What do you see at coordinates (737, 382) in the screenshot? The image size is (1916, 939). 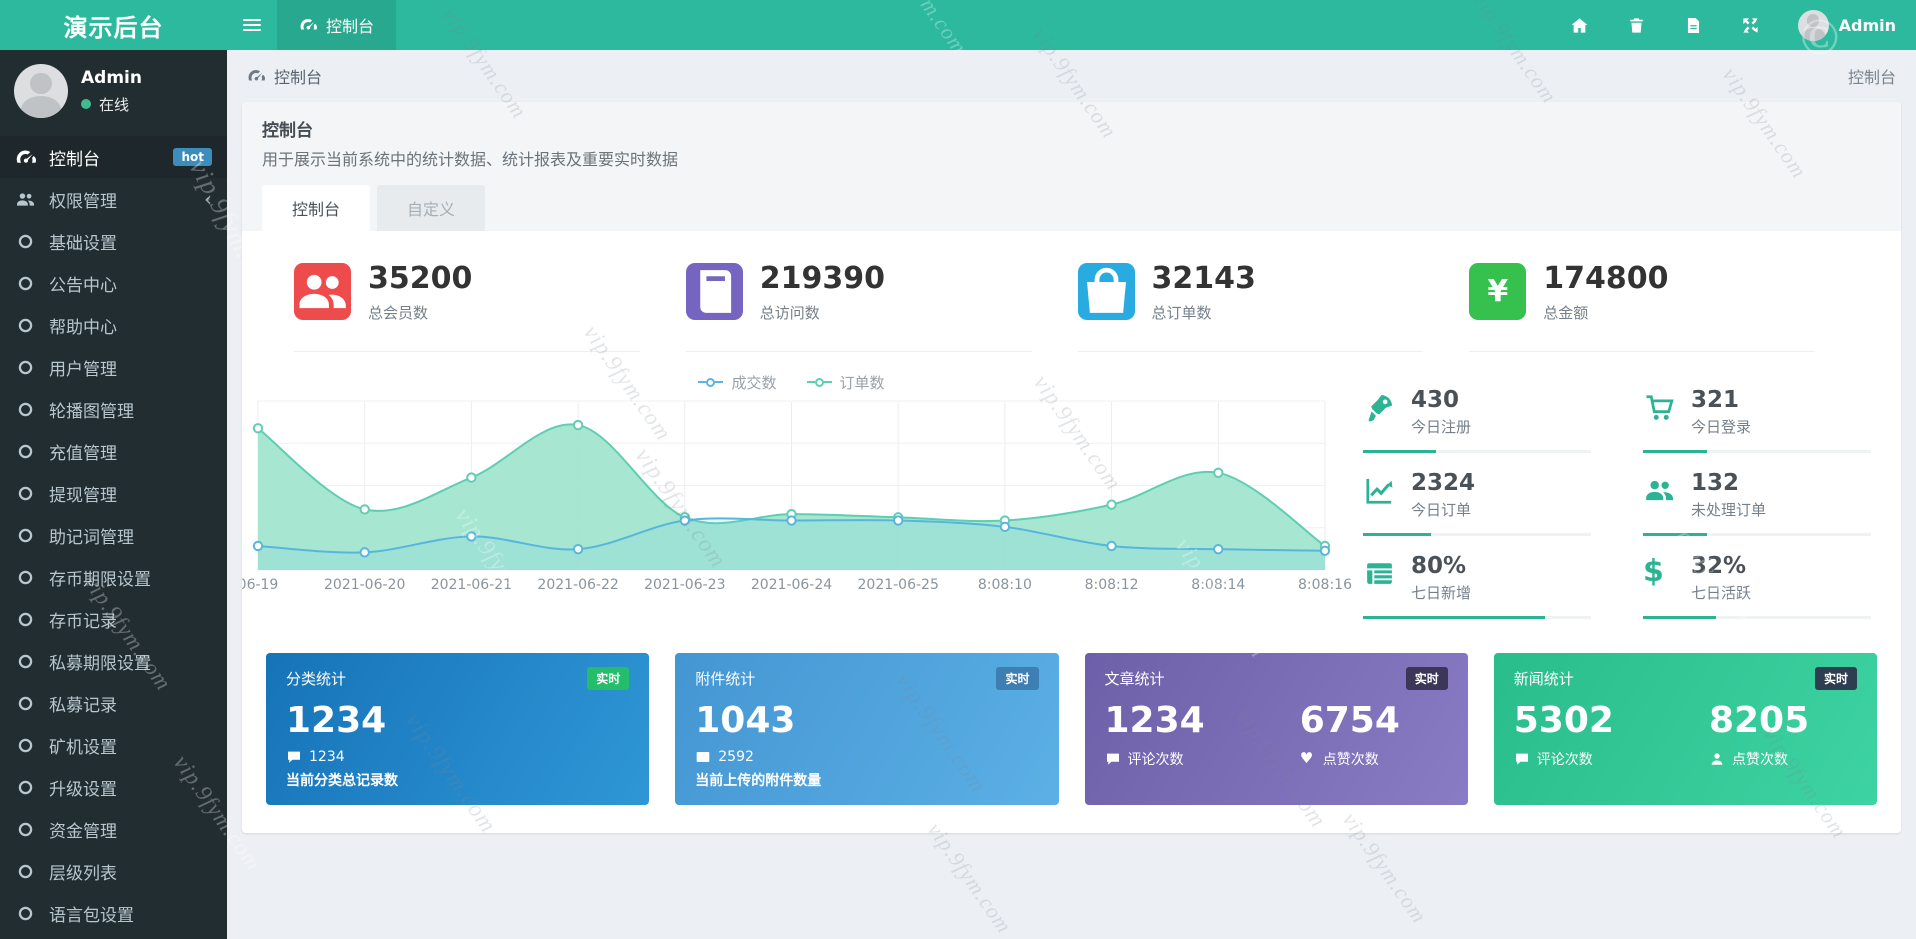 I see `legend-item-成交数: 成交数` at bounding box center [737, 382].